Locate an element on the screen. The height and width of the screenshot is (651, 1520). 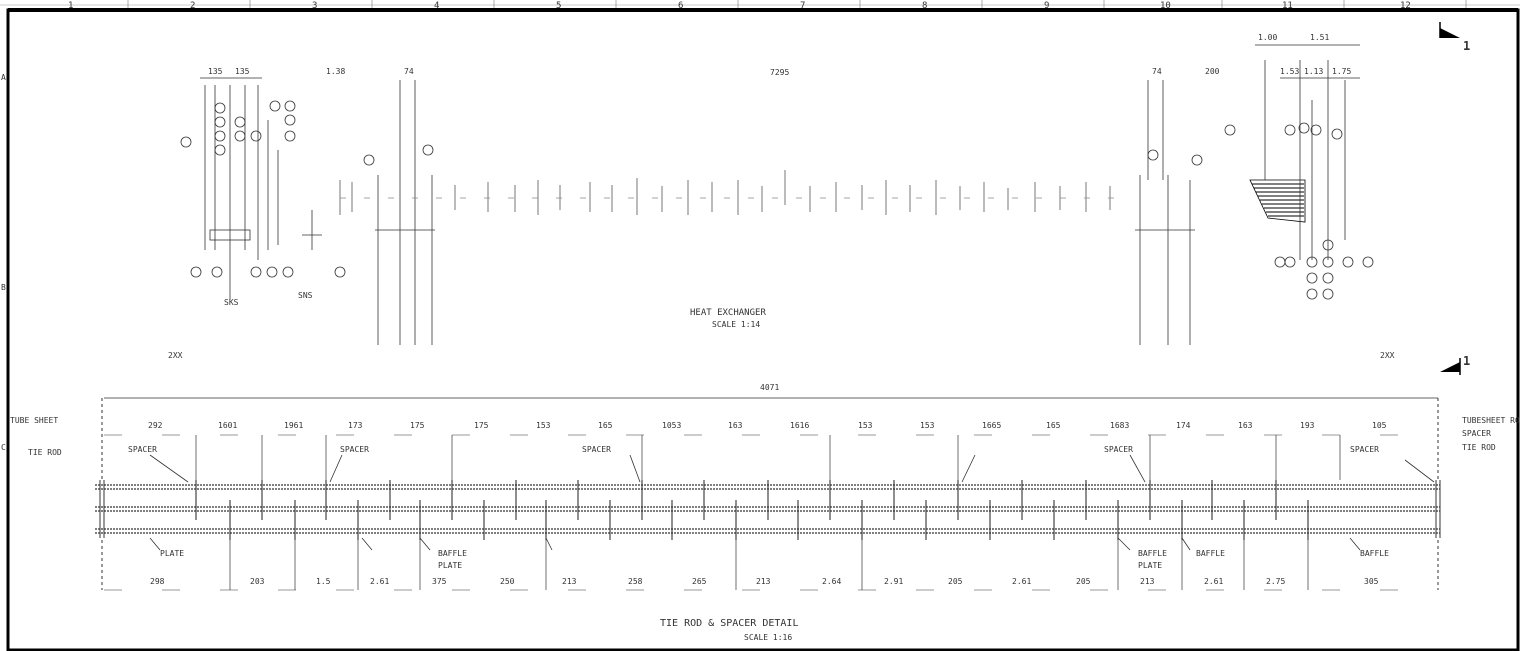
left-tubesheet is located at coordinates (405, 212).